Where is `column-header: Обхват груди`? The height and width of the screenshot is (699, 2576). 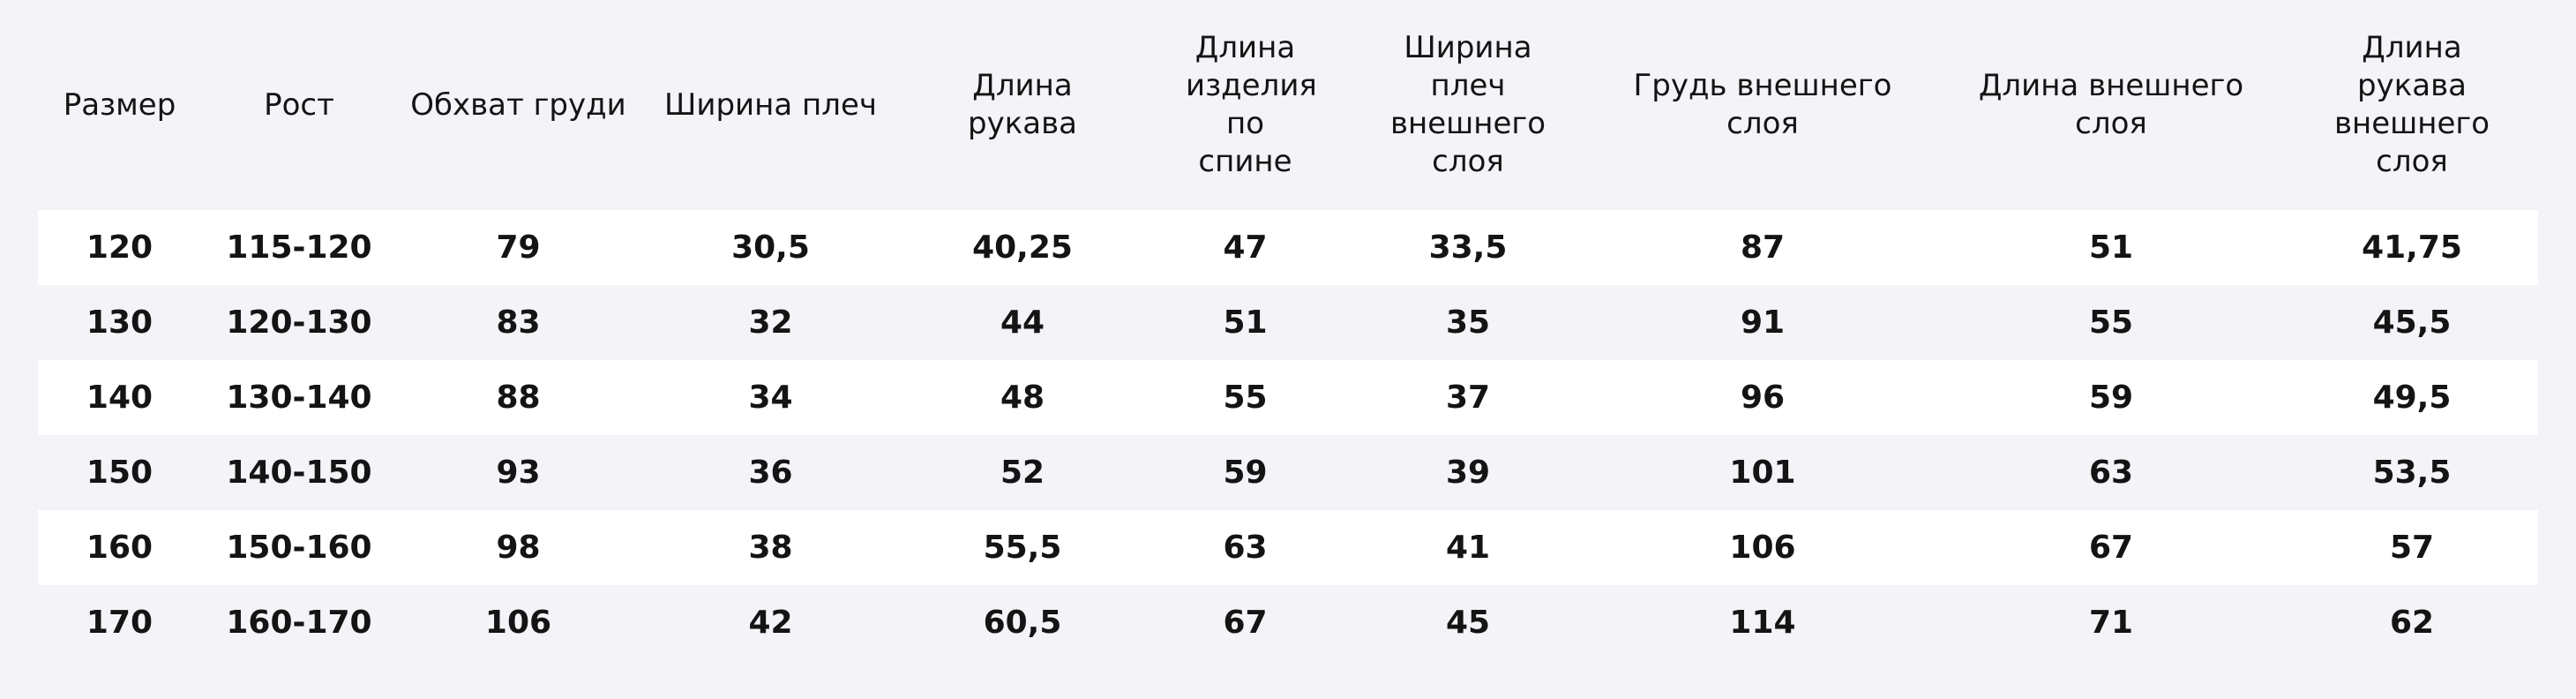 column-header: Обхват груди is located at coordinates (518, 104).